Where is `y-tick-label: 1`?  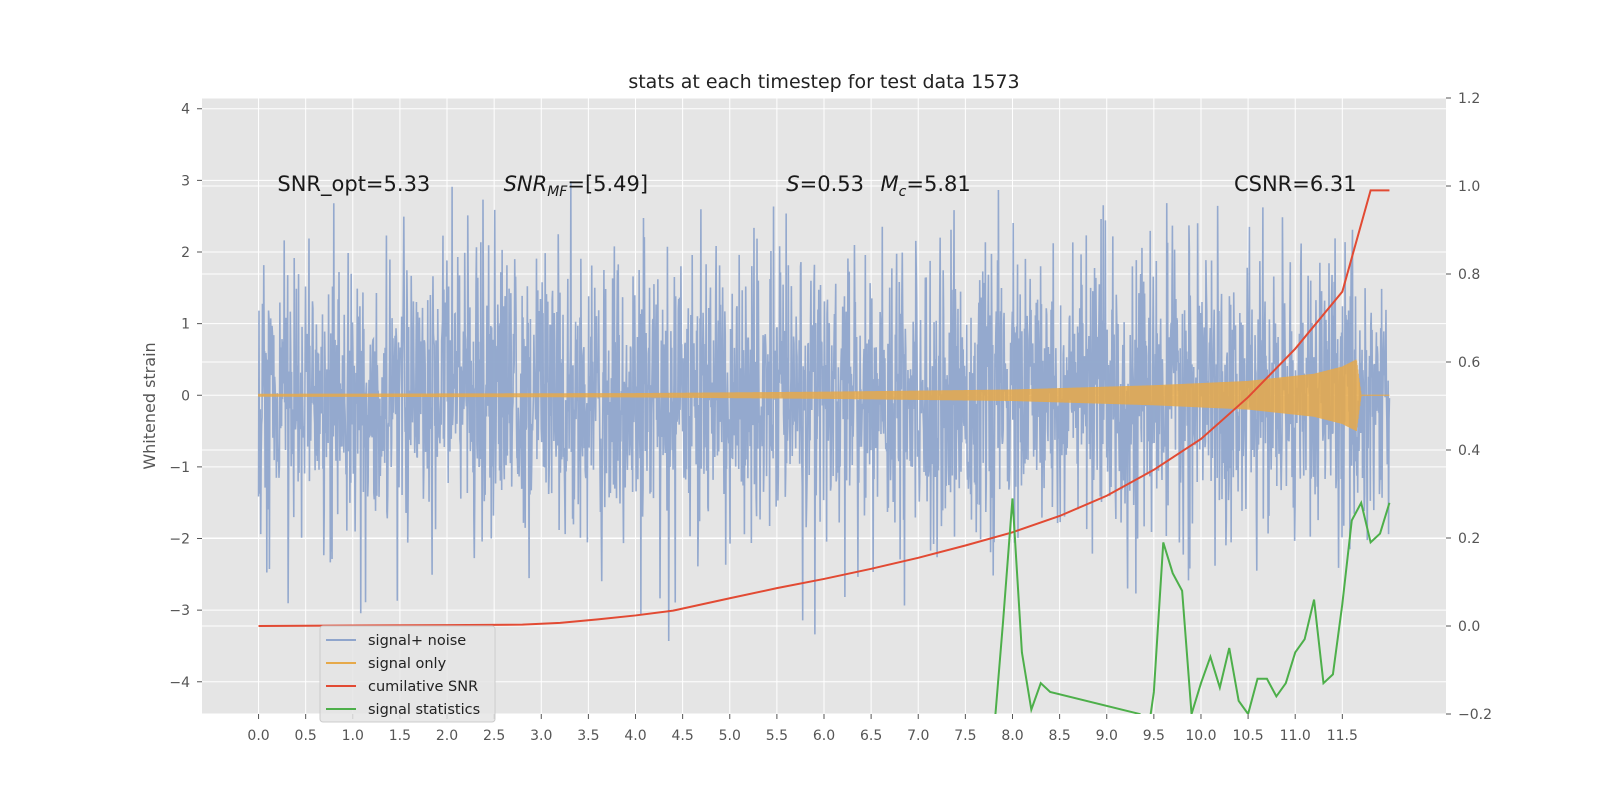
y-tick-label: 1 is located at coordinates (185, 325).